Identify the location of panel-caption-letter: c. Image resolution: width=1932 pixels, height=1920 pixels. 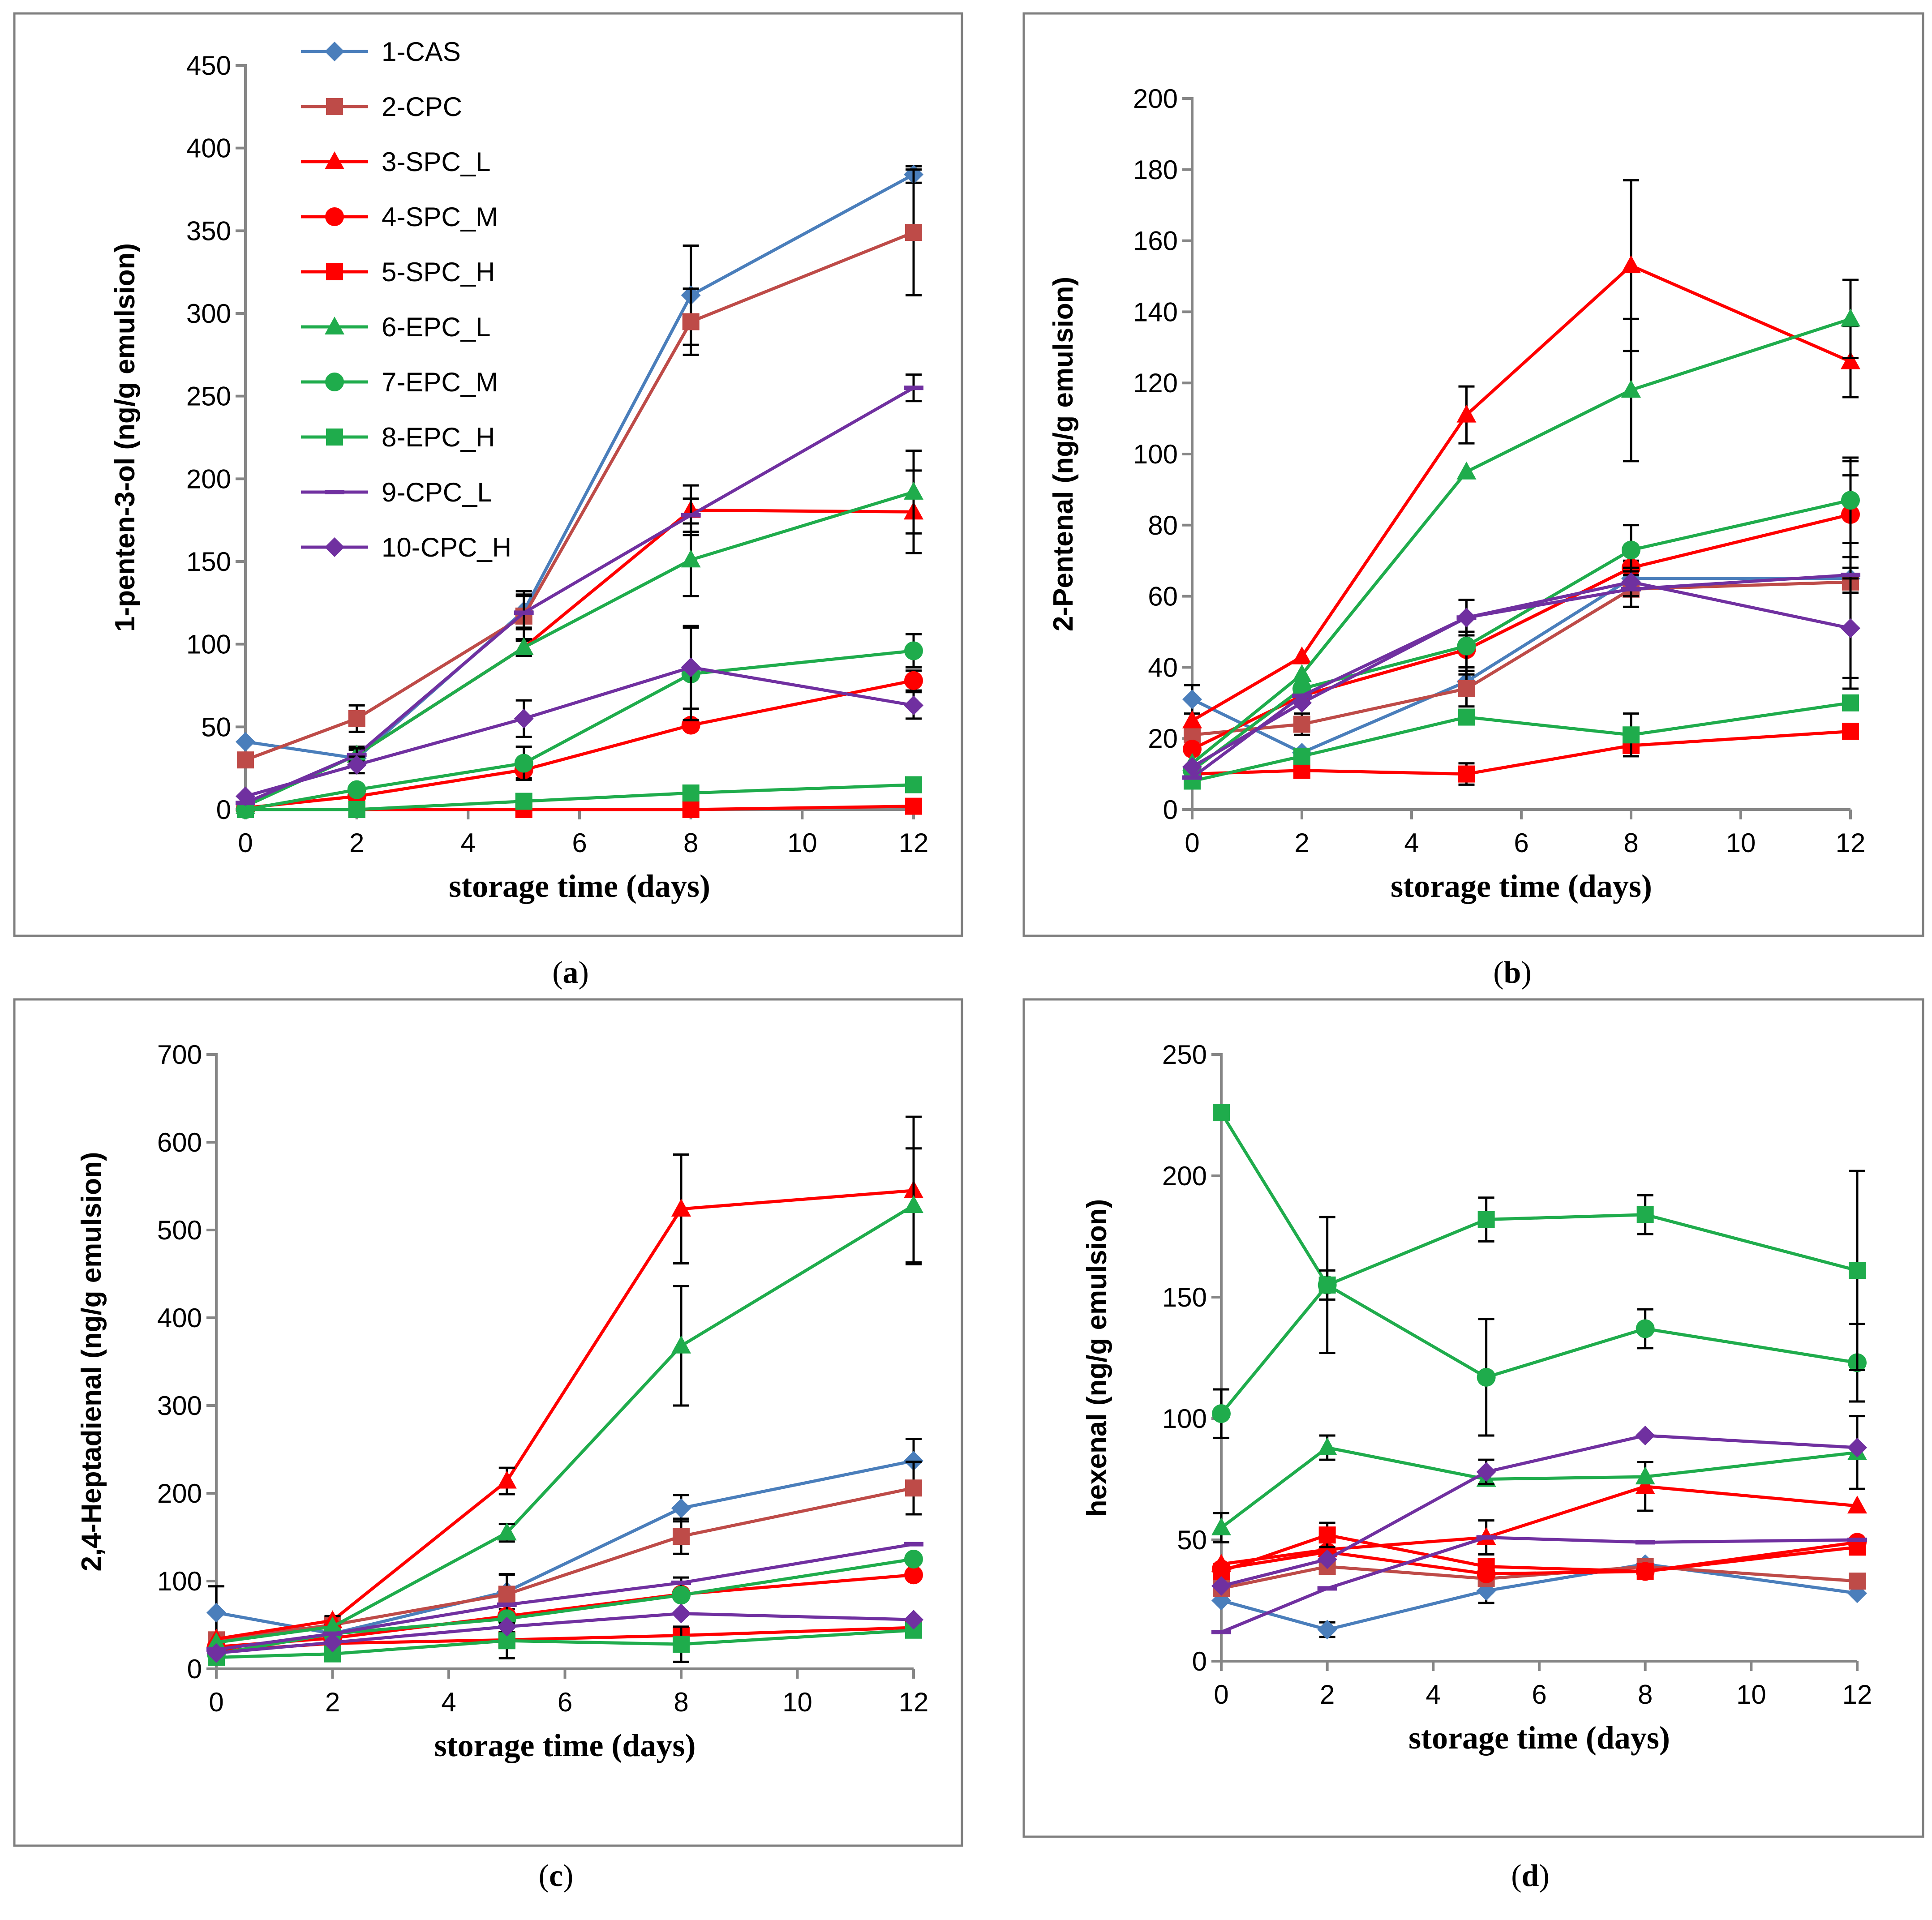
(556, 1876).